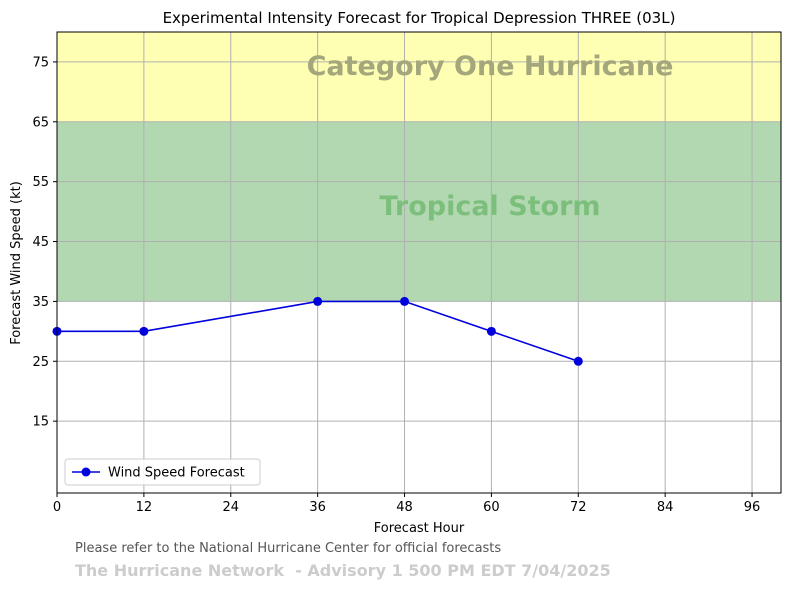 The image size is (790, 589). What do you see at coordinates (317, 507) in the screenshot?
I see `x-tick-label-36: 36` at bounding box center [317, 507].